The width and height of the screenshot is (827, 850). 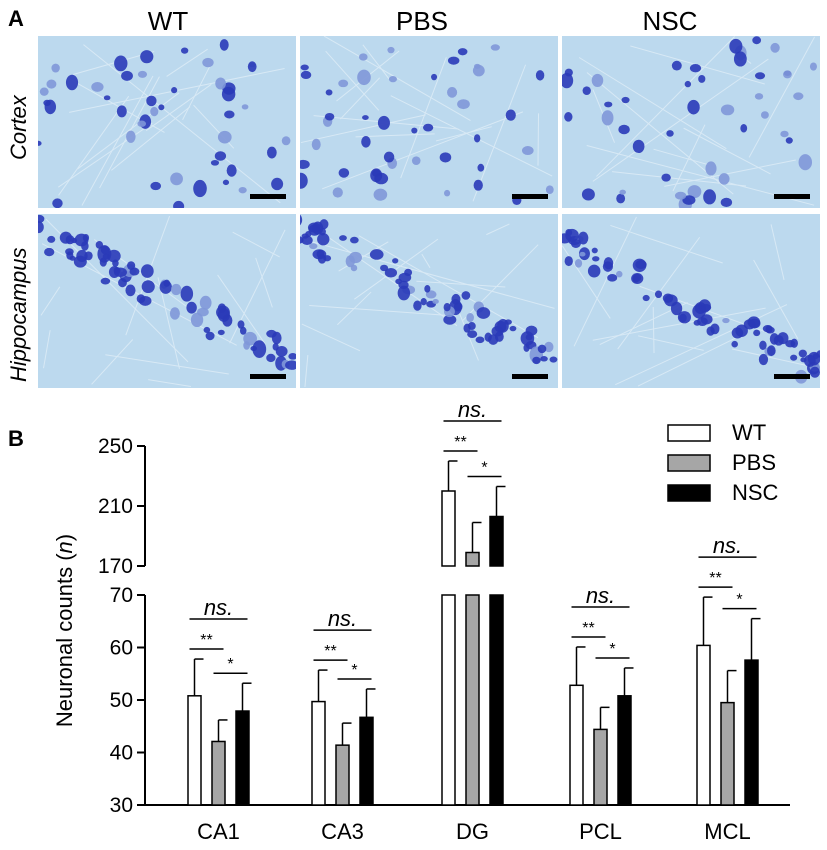 What do you see at coordinates (727, 831) in the screenshot?
I see `x-tick-label: MCL` at bounding box center [727, 831].